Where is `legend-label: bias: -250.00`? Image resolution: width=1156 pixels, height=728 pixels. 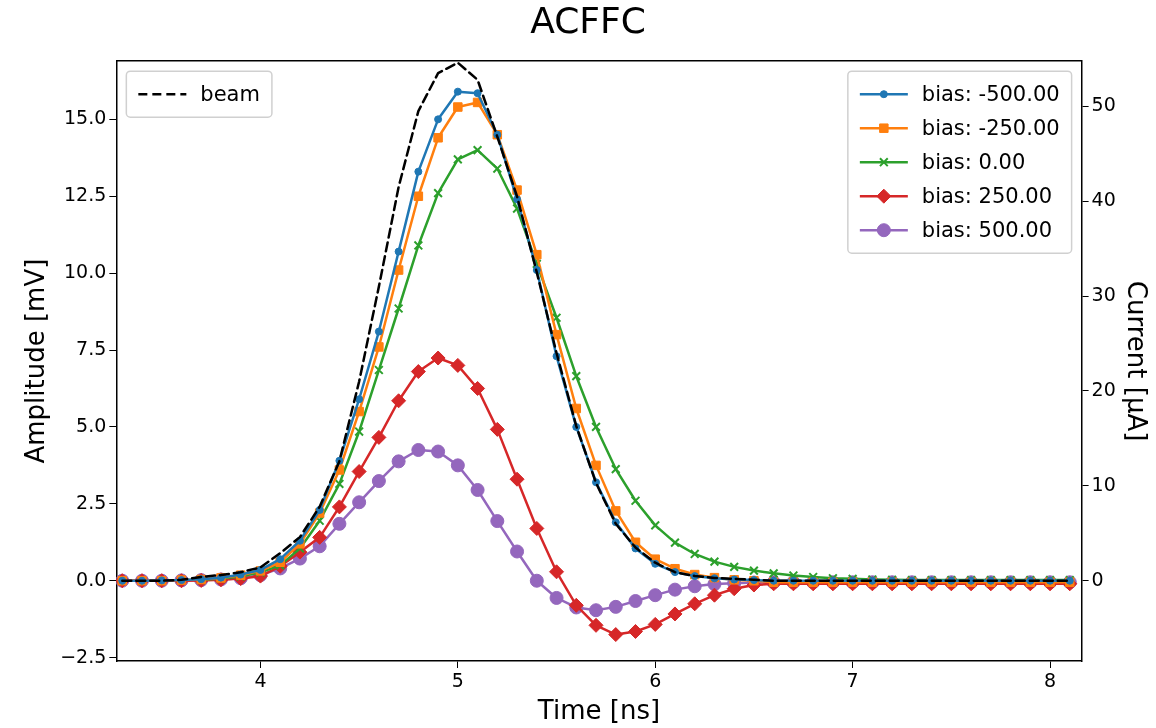
legend-label: bias: -250.00 is located at coordinates (990, 127).